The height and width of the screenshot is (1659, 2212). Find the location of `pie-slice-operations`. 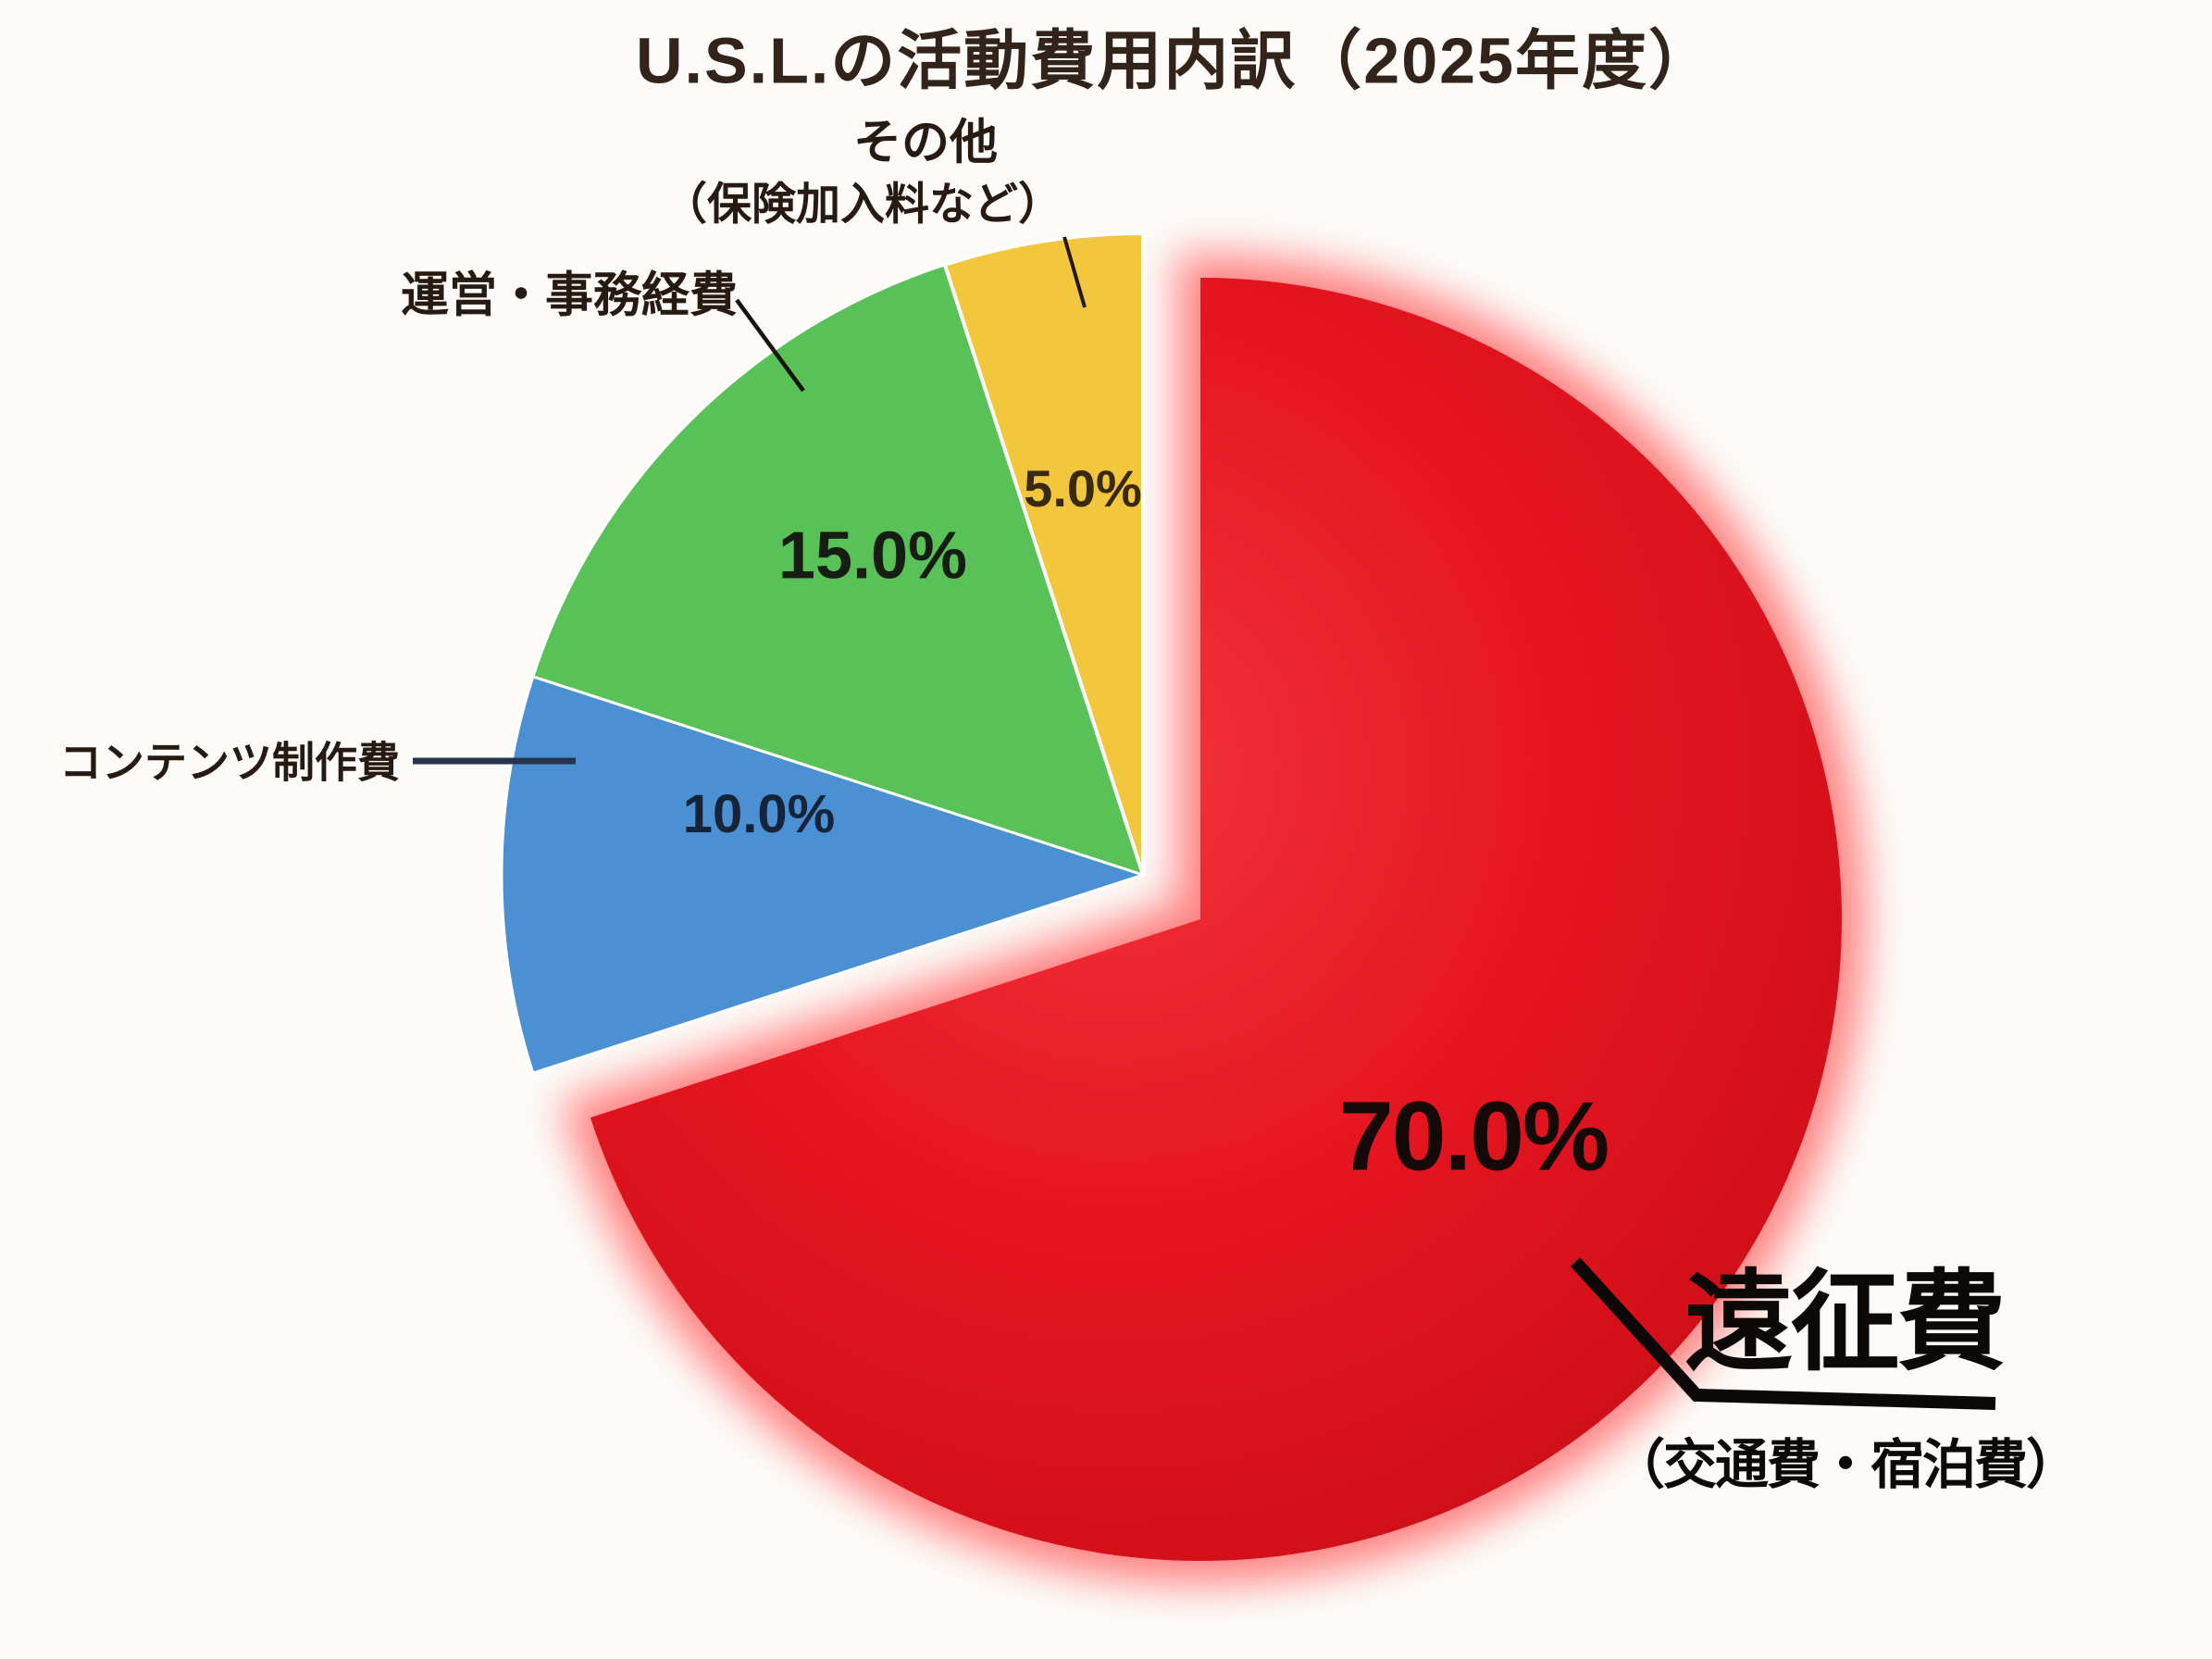

pie-slice-operations is located at coordinates (838, 570).